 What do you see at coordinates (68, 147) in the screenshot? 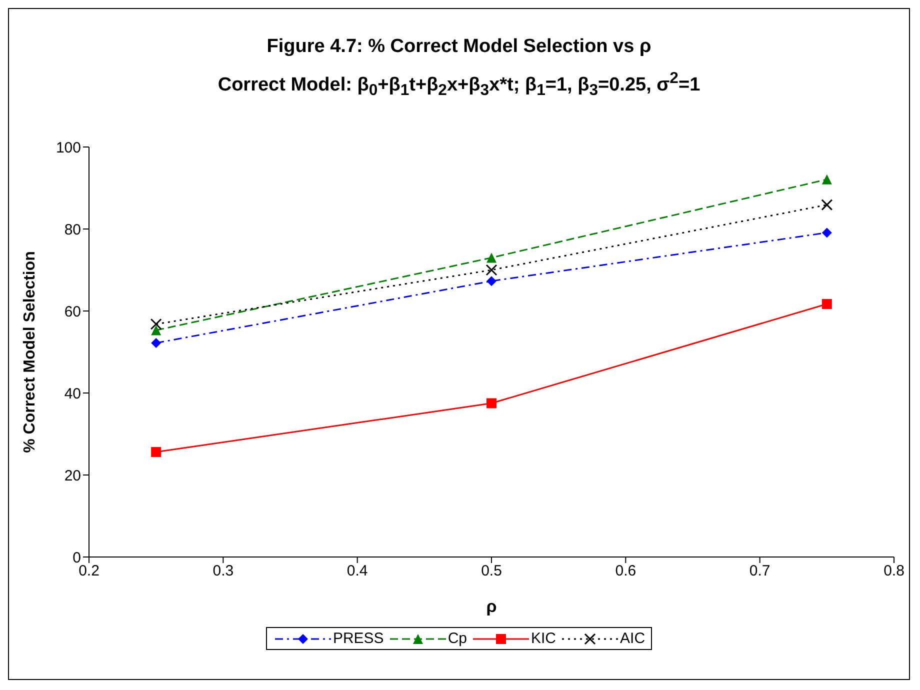
I see `y-tick-label: 100` at bounding box center [68, 147].